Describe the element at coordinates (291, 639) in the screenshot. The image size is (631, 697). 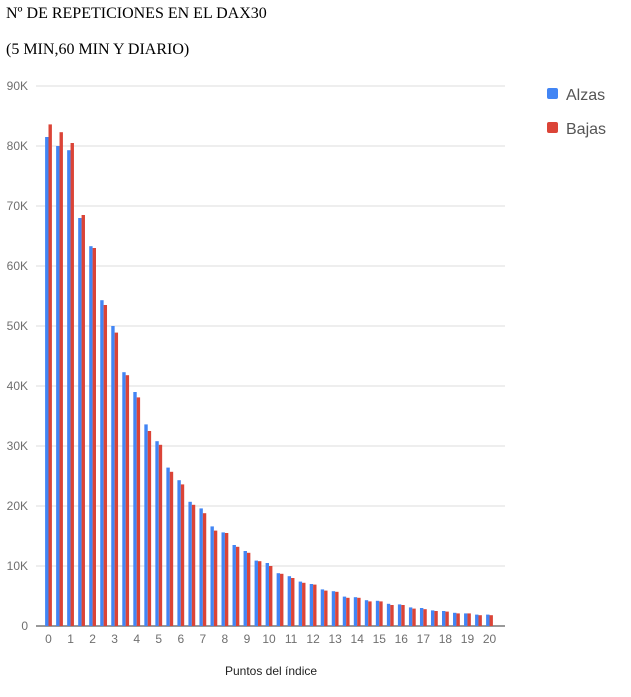
I see `x-tick-label: 11` at that location.